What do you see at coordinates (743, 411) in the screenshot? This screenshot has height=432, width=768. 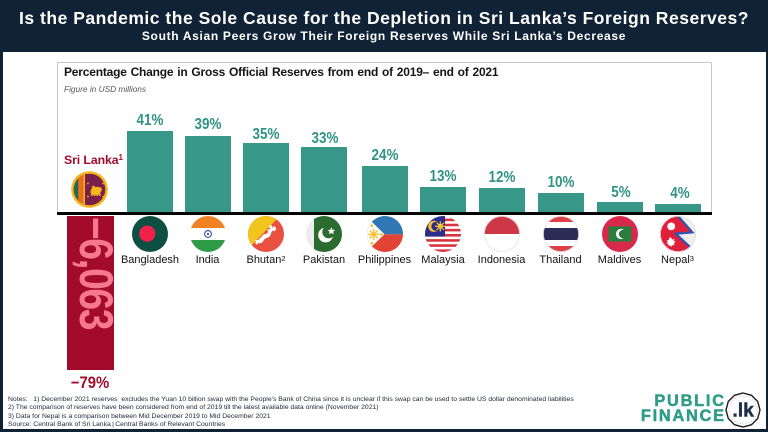 I see `svg-text: .lk` at bounding box center [743, 411].